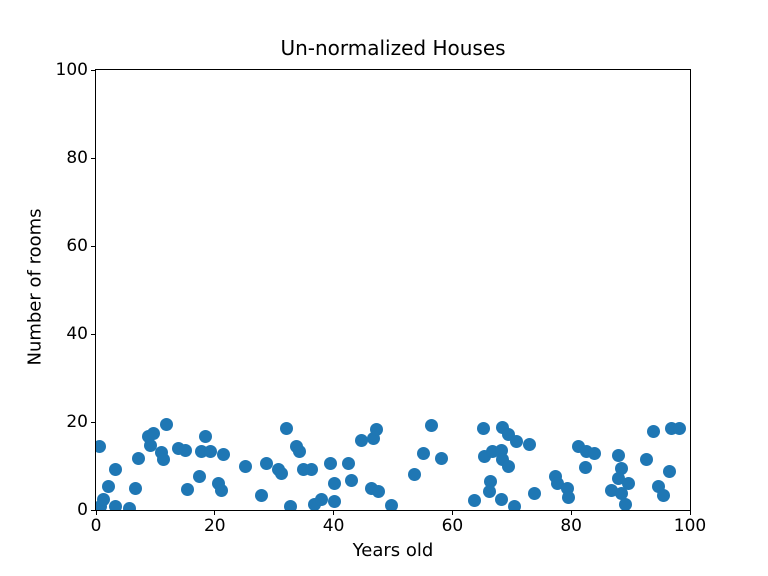 Image resolution: width=768 pixels, height=576 pixels. Describe the element at coordinates (77, 158) in the screenshot. I see `y-tick-label: 80` at that location.